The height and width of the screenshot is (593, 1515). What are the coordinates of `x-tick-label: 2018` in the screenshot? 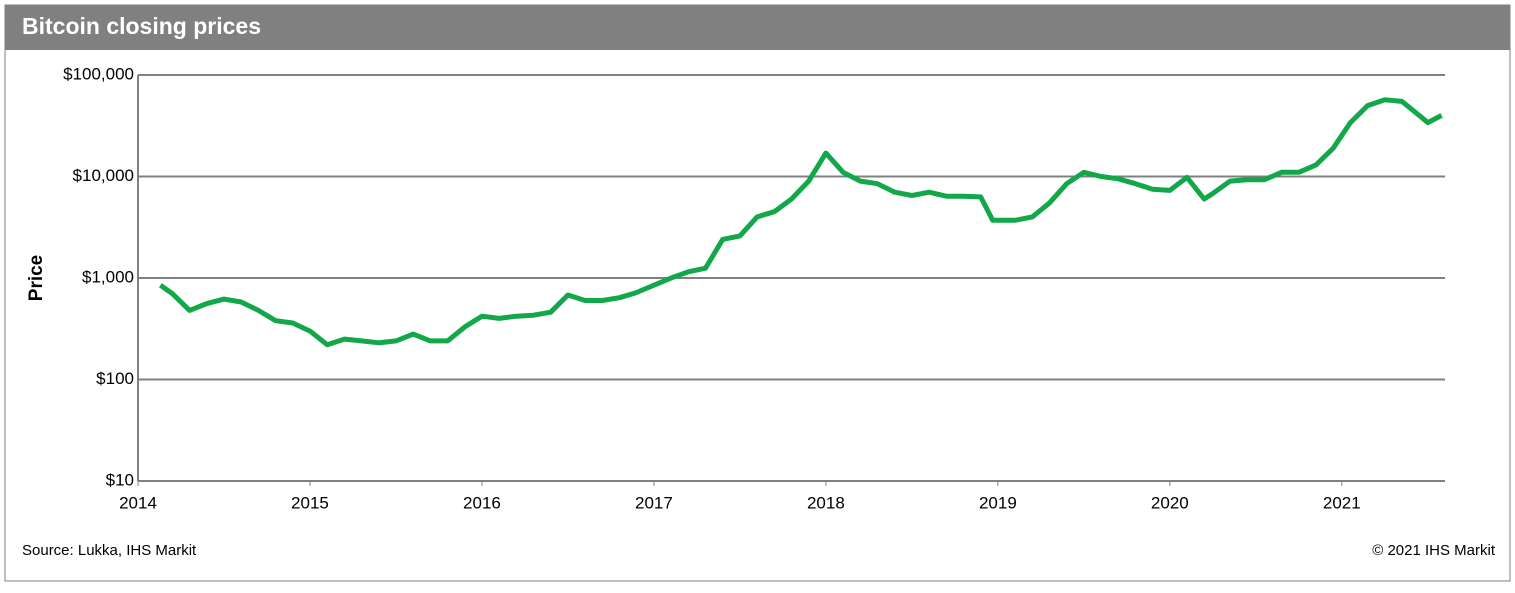 It's located at (826, 502).